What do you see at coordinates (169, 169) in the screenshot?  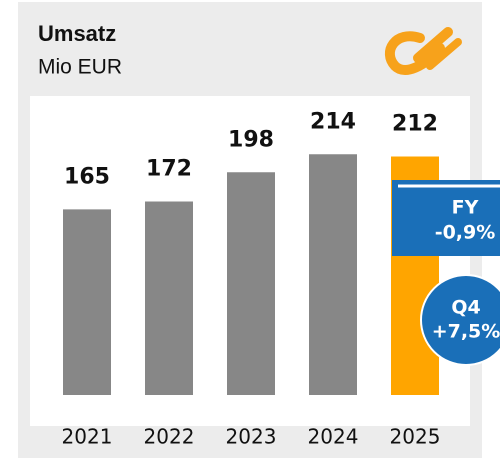 I see `value-label: 172` at bounding box center [169, 169].